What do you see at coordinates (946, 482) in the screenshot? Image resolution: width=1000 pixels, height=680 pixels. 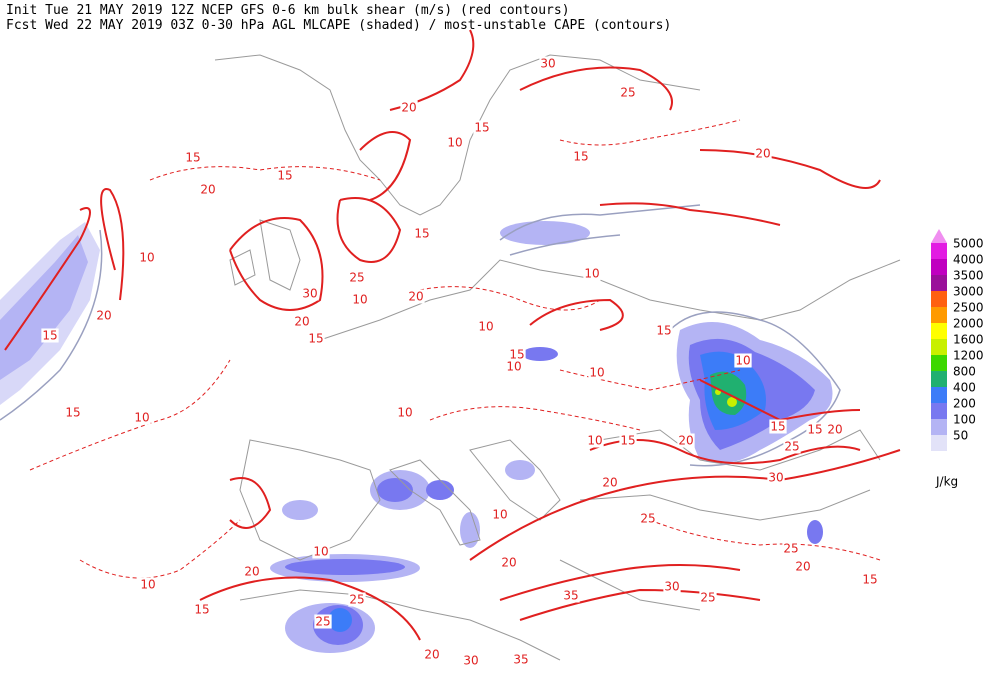 I see `colorbar-unit: J/kg` at bounding box center [946, 482].